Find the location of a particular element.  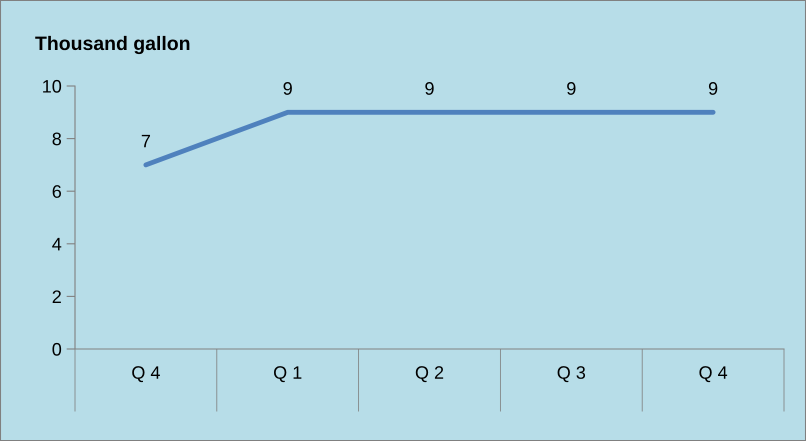

y-tick-label: 0 is located at coordinates (57, 349).